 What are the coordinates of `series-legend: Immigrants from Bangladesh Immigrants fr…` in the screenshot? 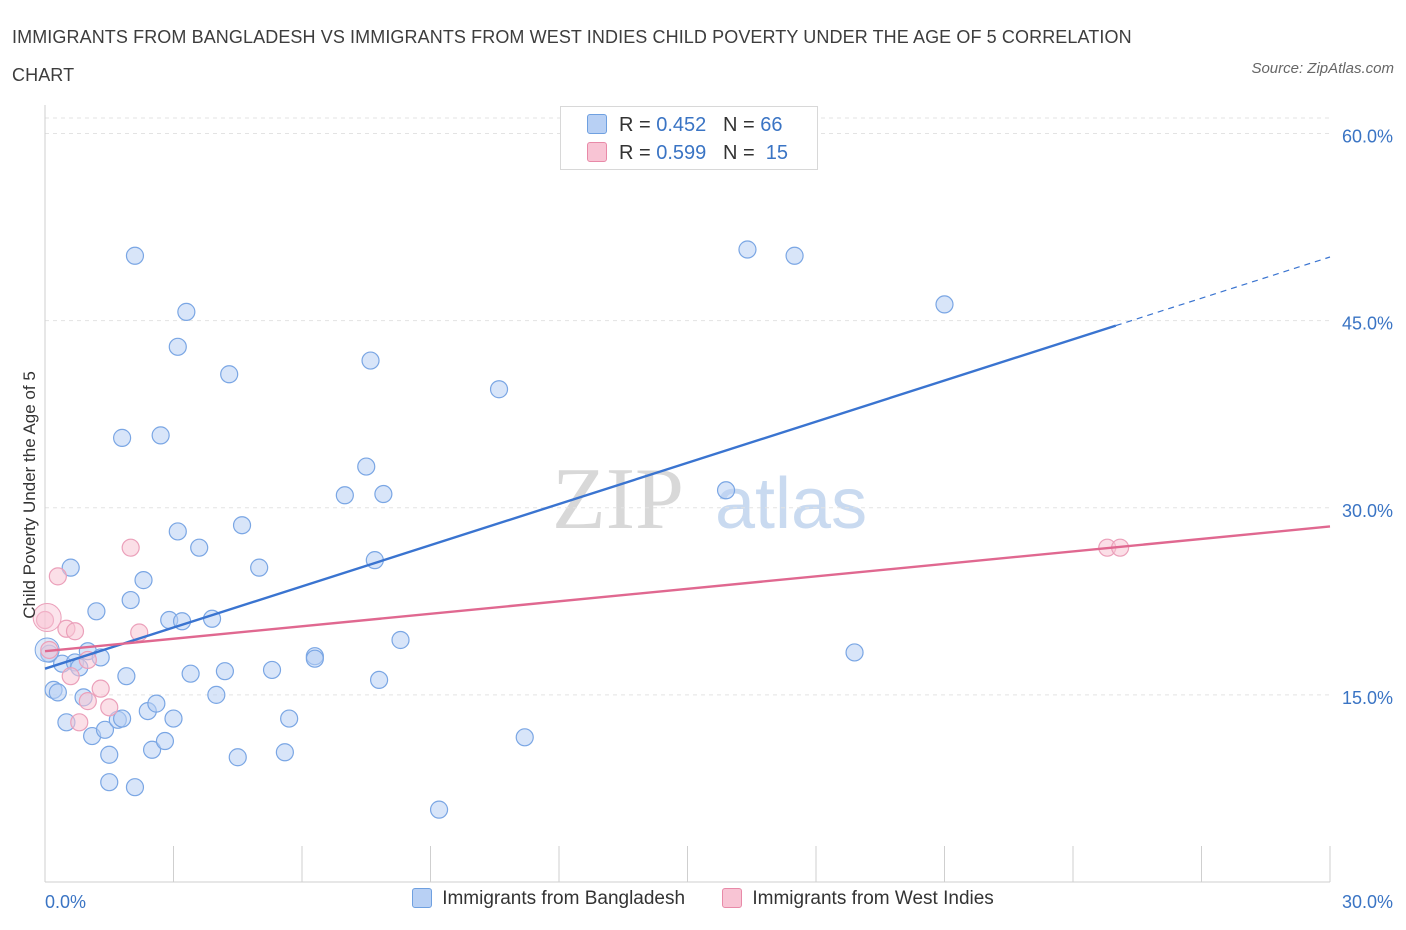 It's located at (703, 899).